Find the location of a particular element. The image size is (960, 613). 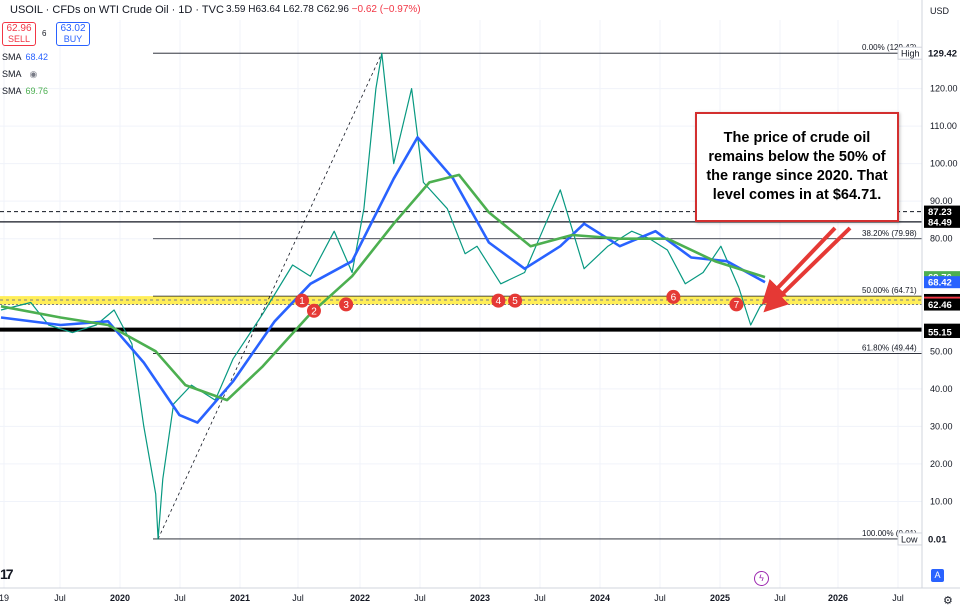

time-tick: 2022 is located at coordinates (360, 598).